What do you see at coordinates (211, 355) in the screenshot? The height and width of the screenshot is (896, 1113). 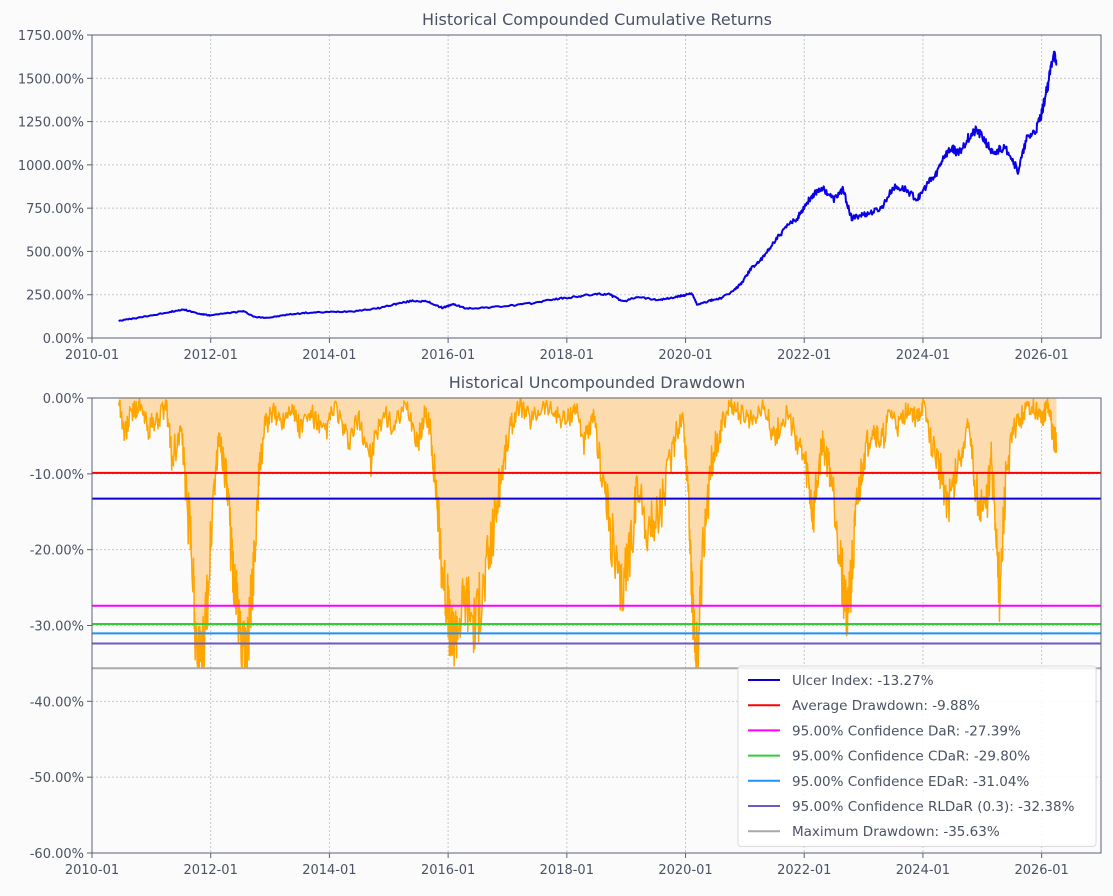 I see `cumulative-returns-x-tick-label: 2012-01` at bounding box center [211, 355].